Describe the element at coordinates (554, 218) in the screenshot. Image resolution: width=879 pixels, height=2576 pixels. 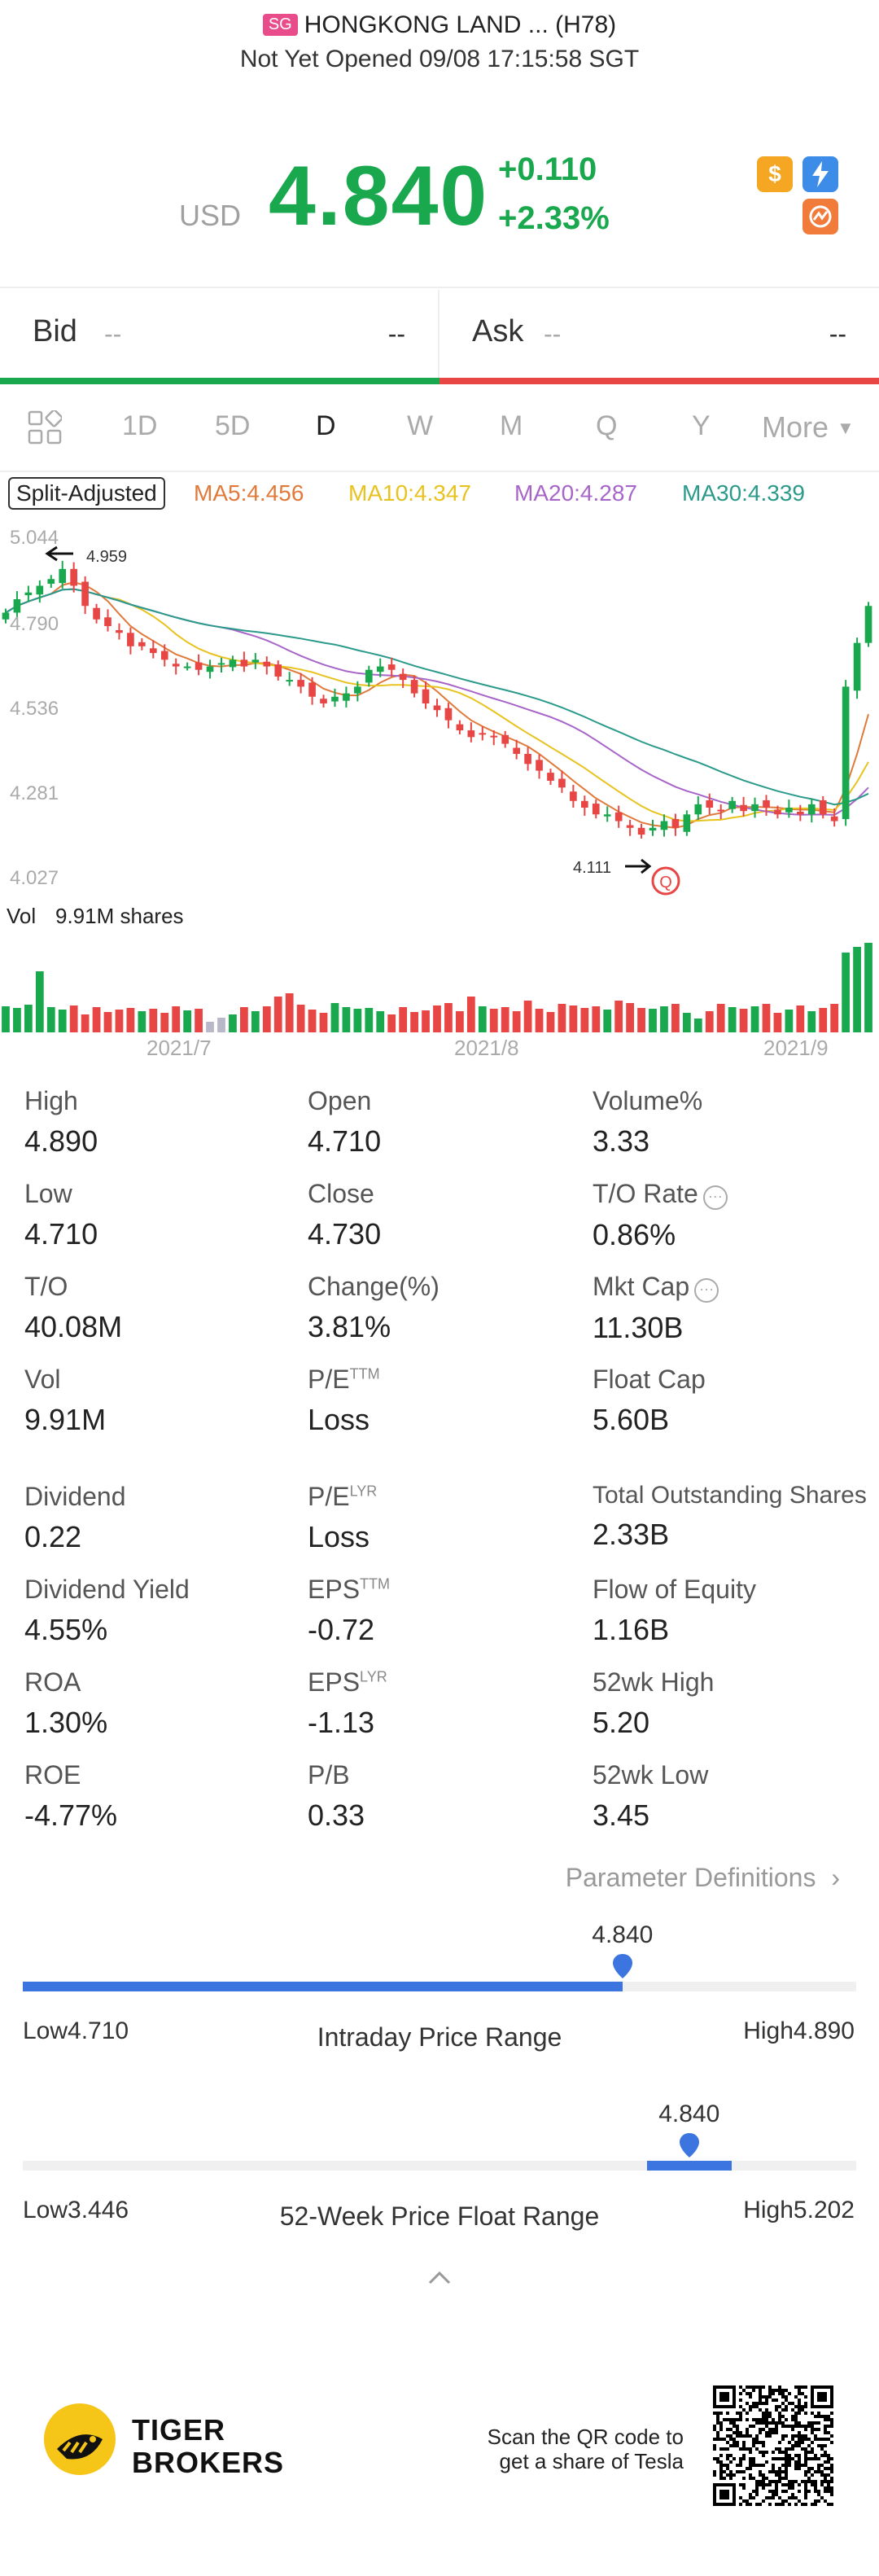
I see `price-change-pct: +2.33%` at that location.